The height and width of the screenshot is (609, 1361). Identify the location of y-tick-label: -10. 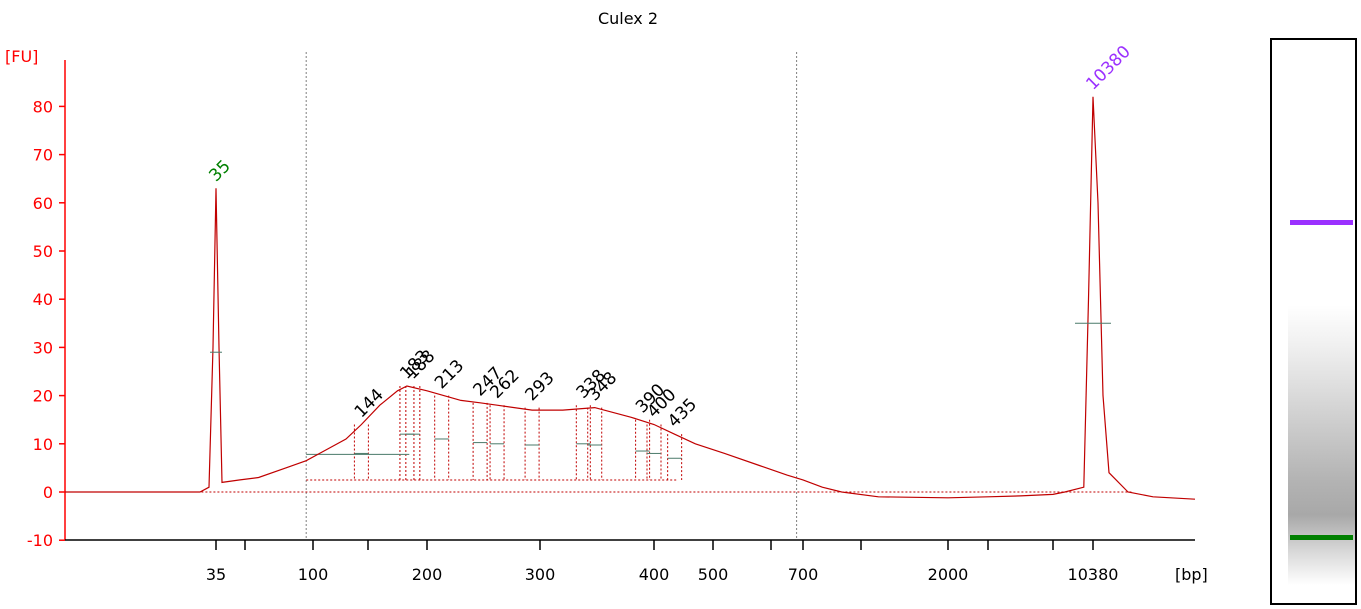
(40, 540).